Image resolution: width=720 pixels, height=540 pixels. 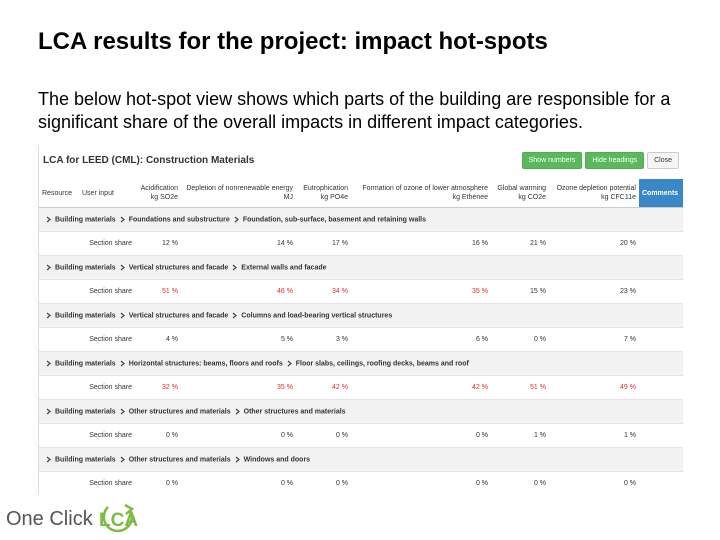 I want to click on column-name: Depletion of nonrenewable energy, so click(x=239, y=188).